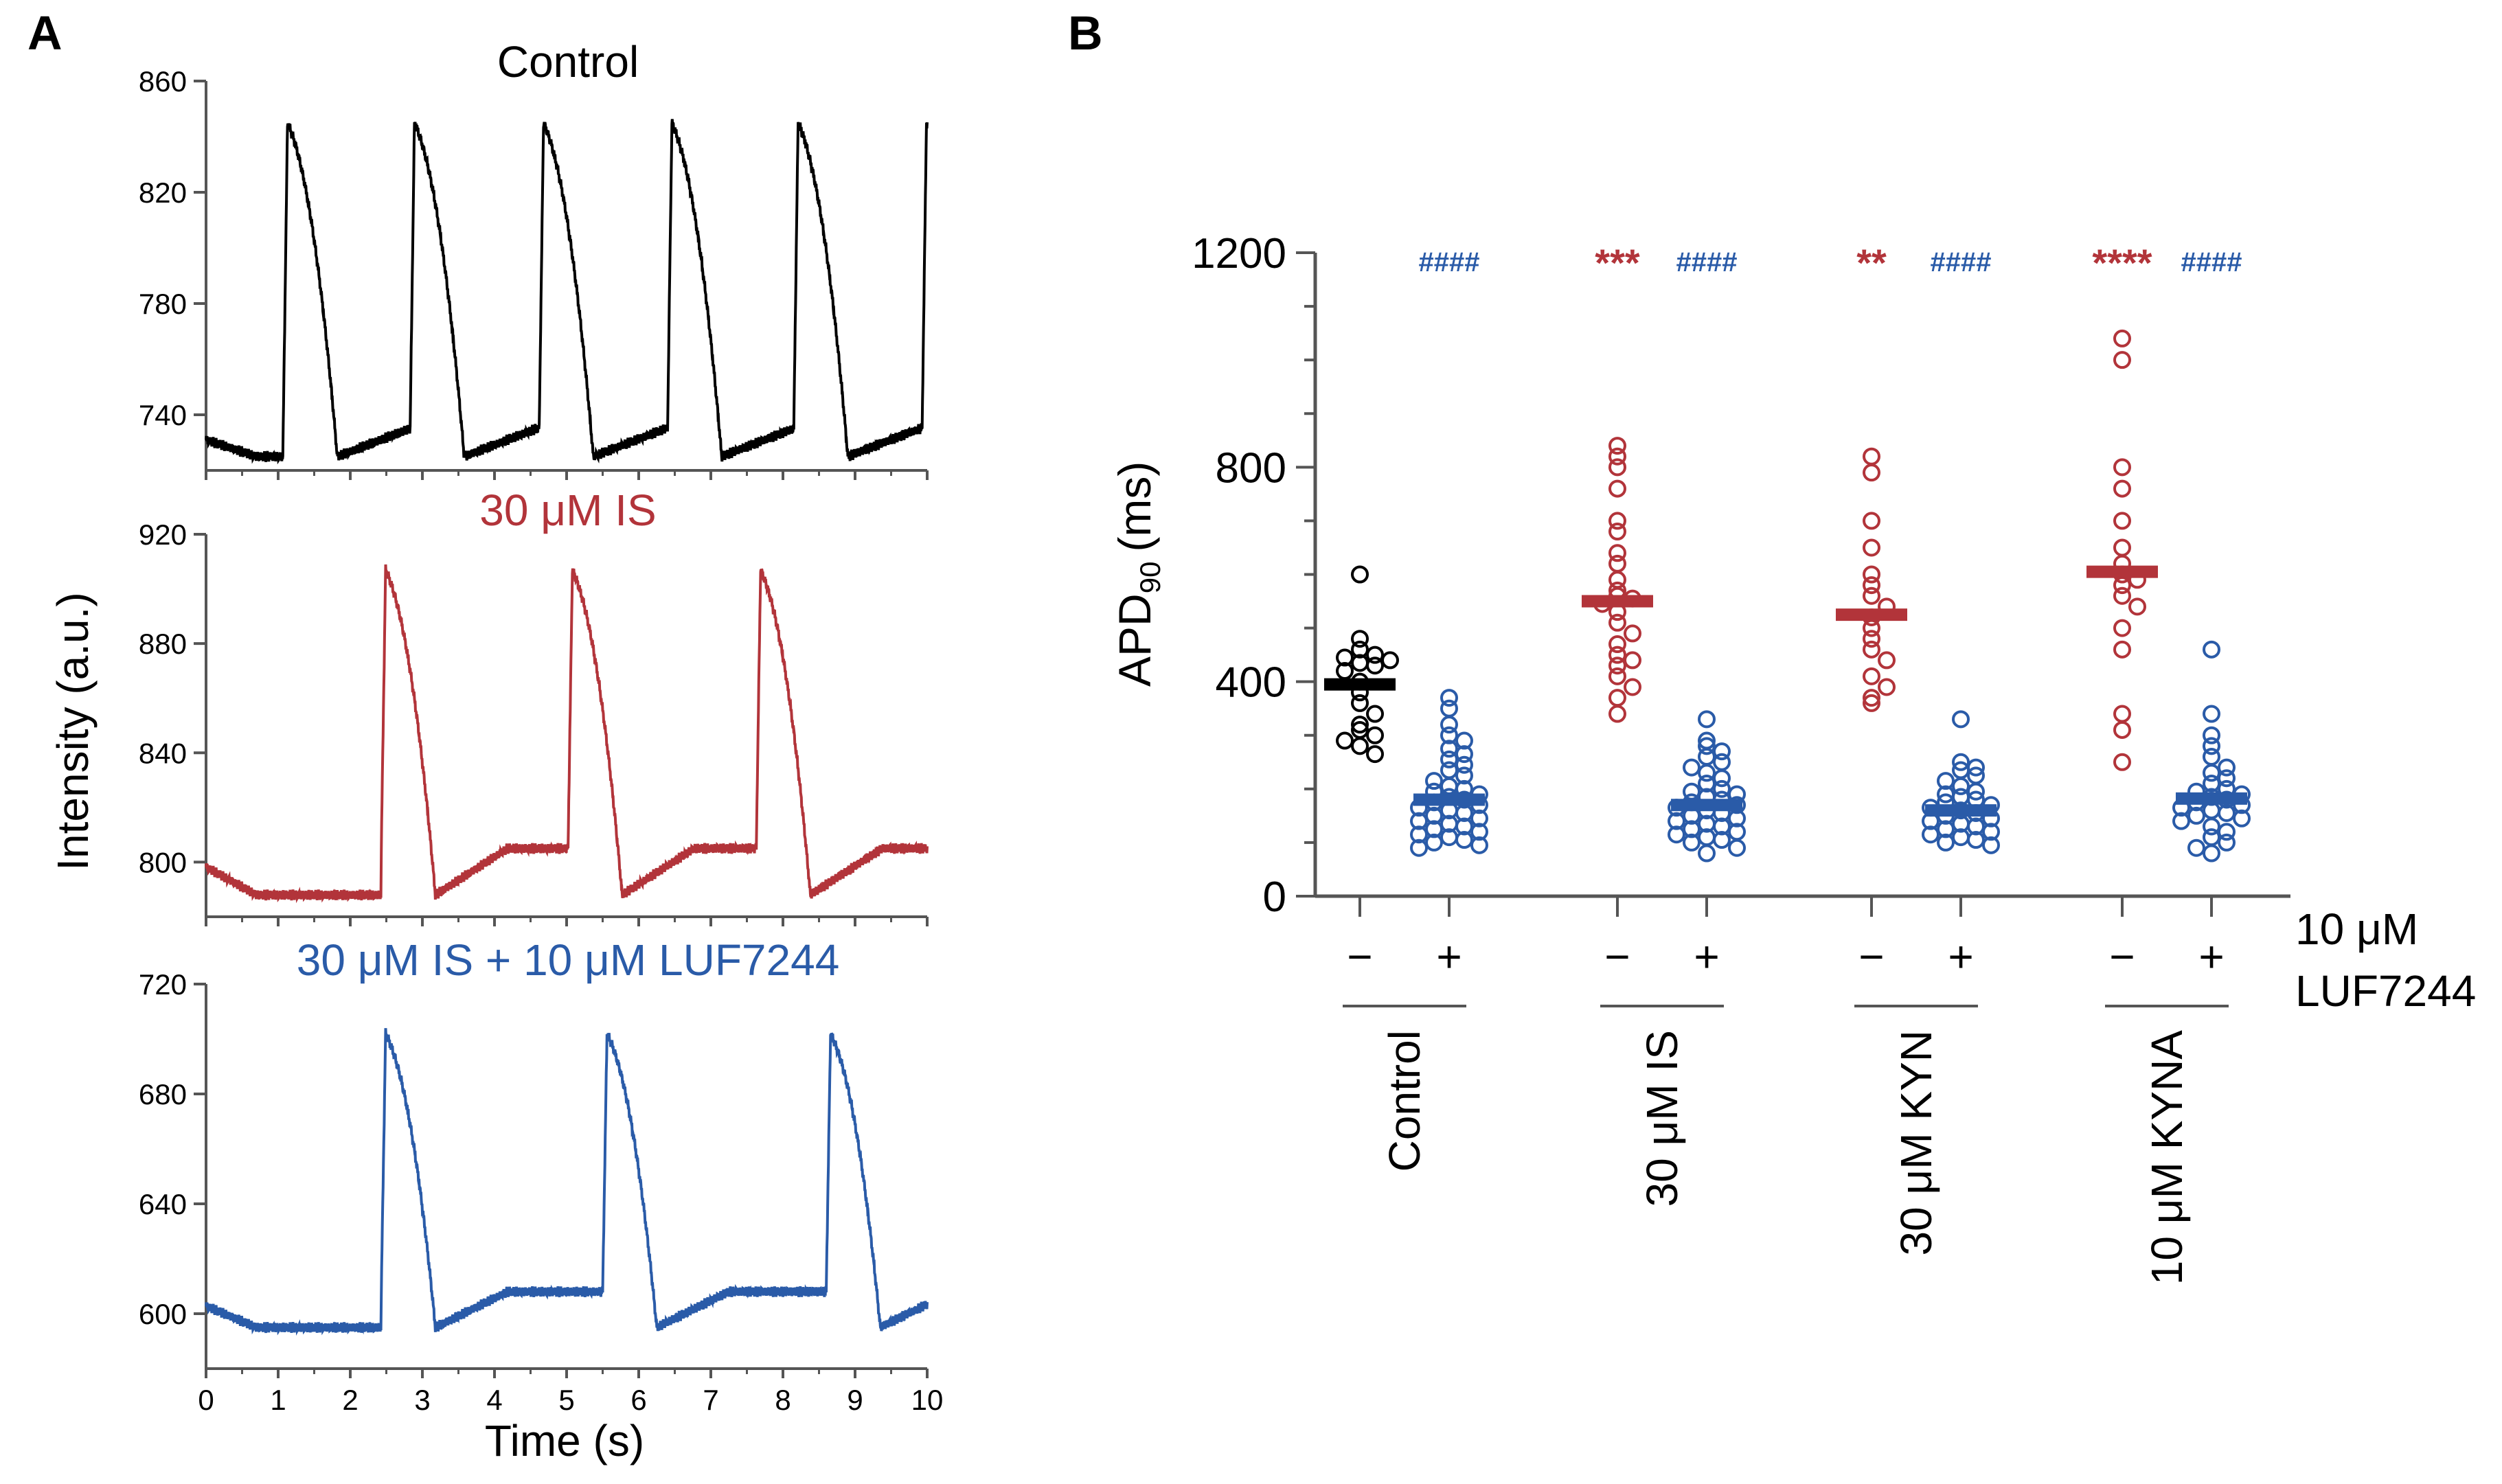 Image resolution: width=2502 pixels, height=1484 pixels. Describe the element at coordinates (163, 753) in the screenshot. I see `trace-ytick-label: 840` at that location.